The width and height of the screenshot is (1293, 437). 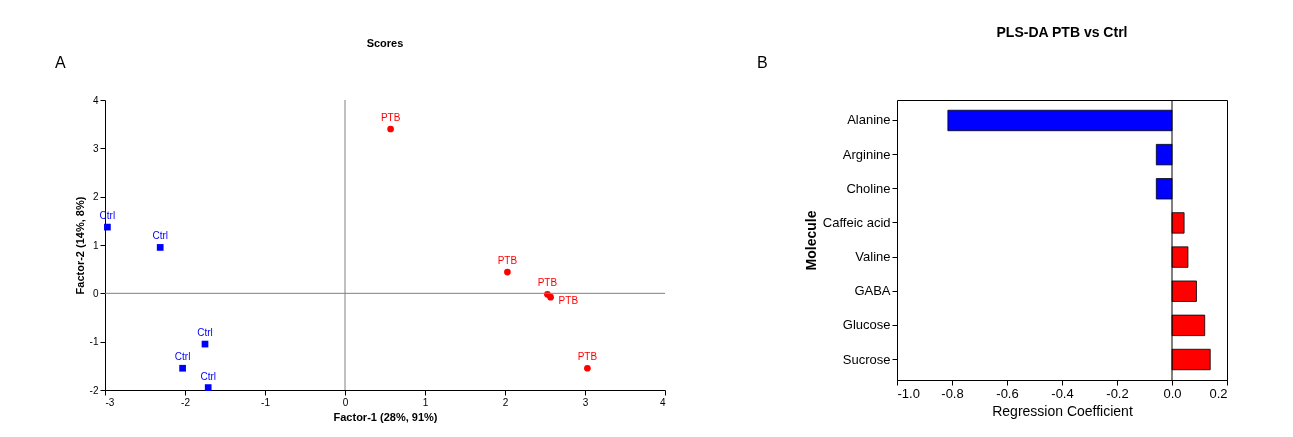 I want to click on y-tick-label: Choline, so click(x=868, y=188).